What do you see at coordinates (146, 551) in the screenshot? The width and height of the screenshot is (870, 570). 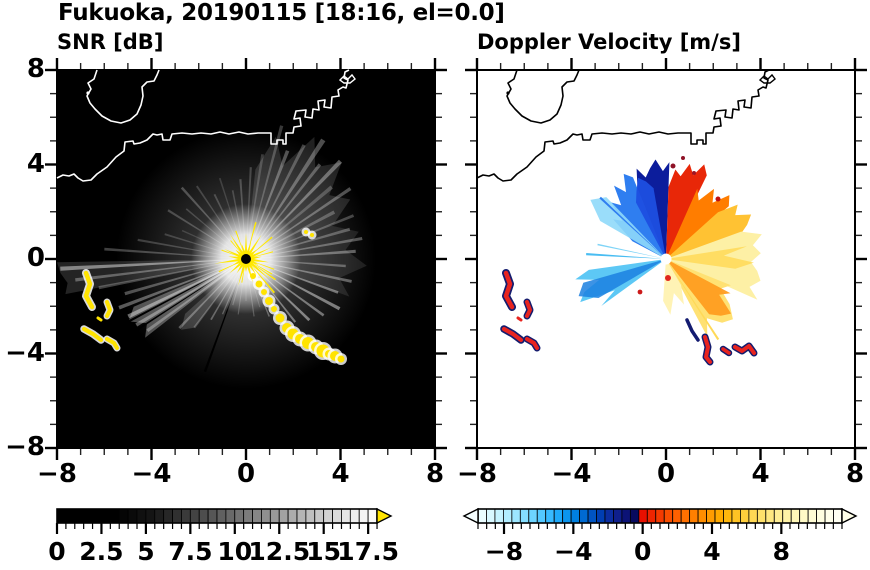 I see `snr-colorbar-label: 5` at bounding box center [146, 551].